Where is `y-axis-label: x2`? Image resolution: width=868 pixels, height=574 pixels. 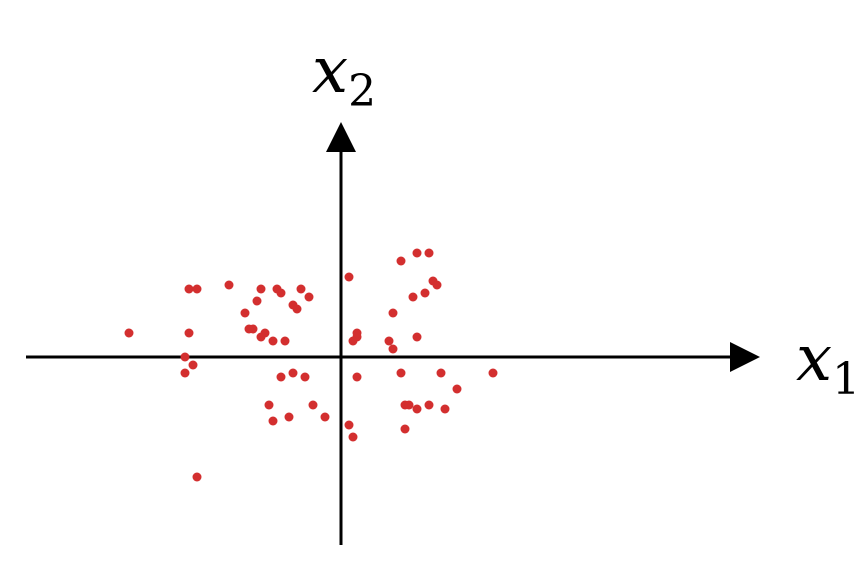
y-axis-label: x2 is located at coordinates (344, 75).